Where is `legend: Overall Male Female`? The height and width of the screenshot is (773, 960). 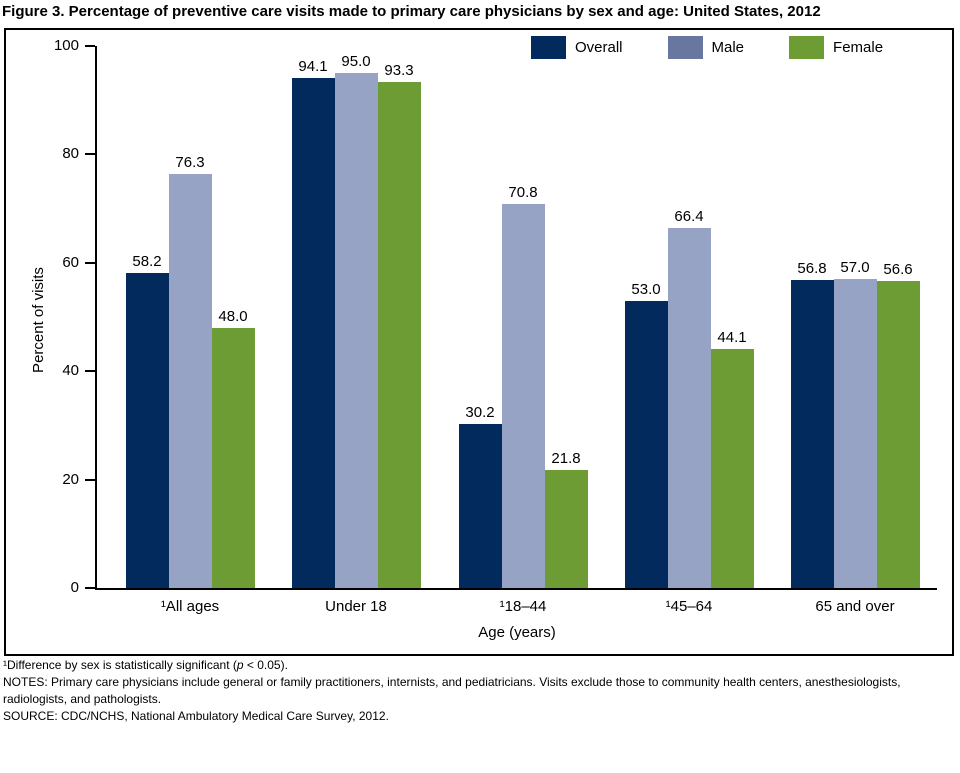 legend: Overall Male Female is located at coordinates (707, 47).